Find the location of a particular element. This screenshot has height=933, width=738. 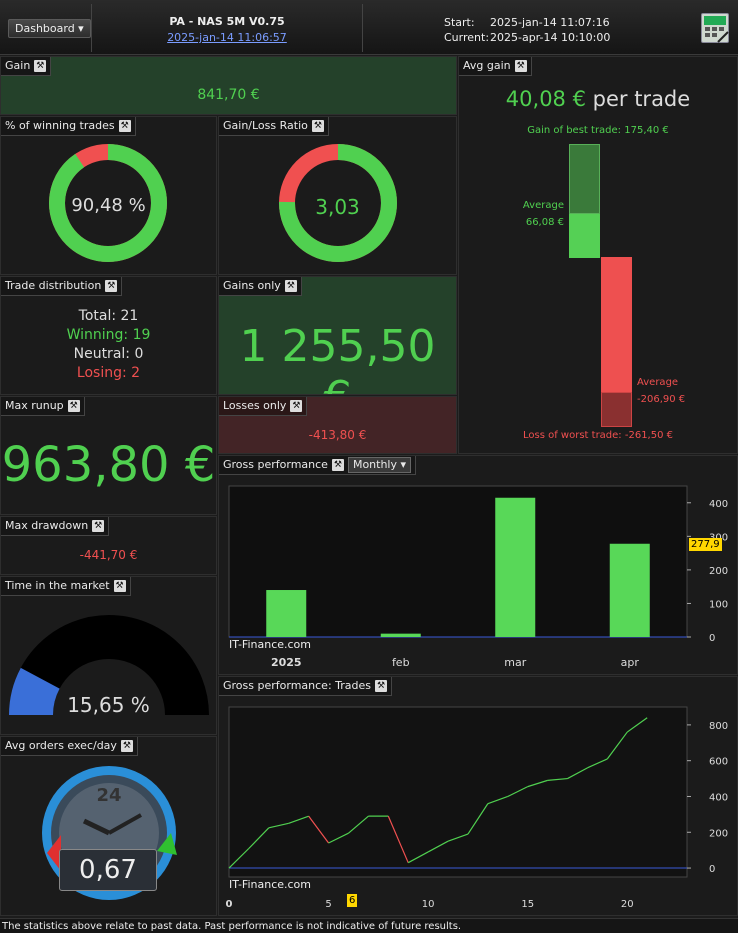

calculator-icon is located at coordinates (715, 28).